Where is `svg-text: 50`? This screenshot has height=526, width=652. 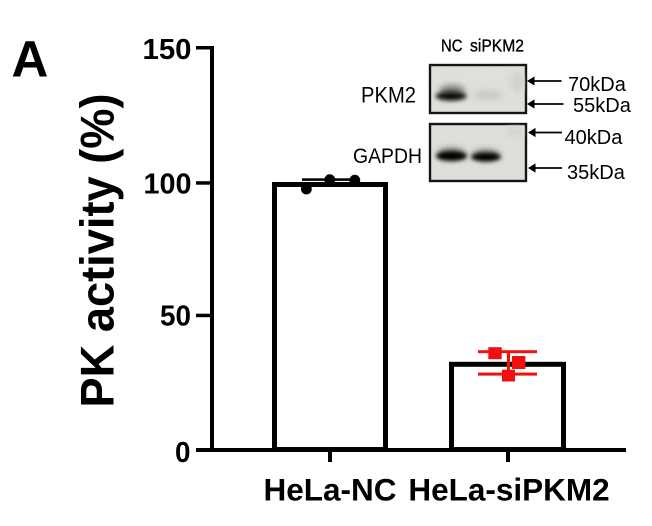 svg-text: 50 is located at coordinates (175, 317).